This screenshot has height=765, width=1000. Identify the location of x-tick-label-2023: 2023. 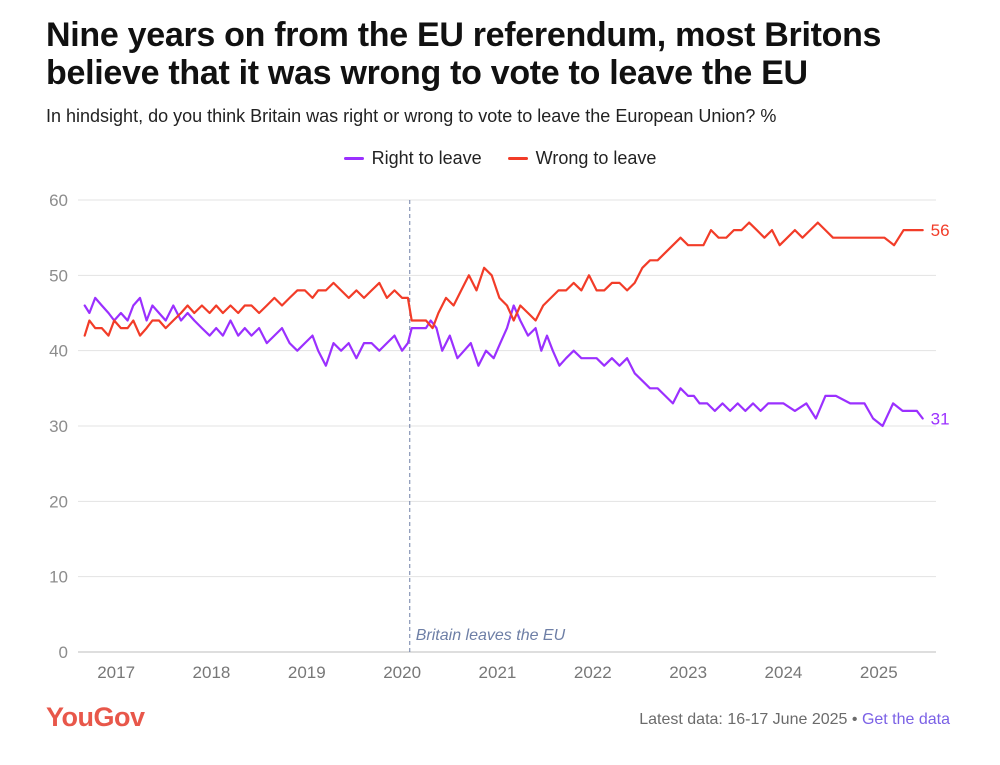
(688, 672).